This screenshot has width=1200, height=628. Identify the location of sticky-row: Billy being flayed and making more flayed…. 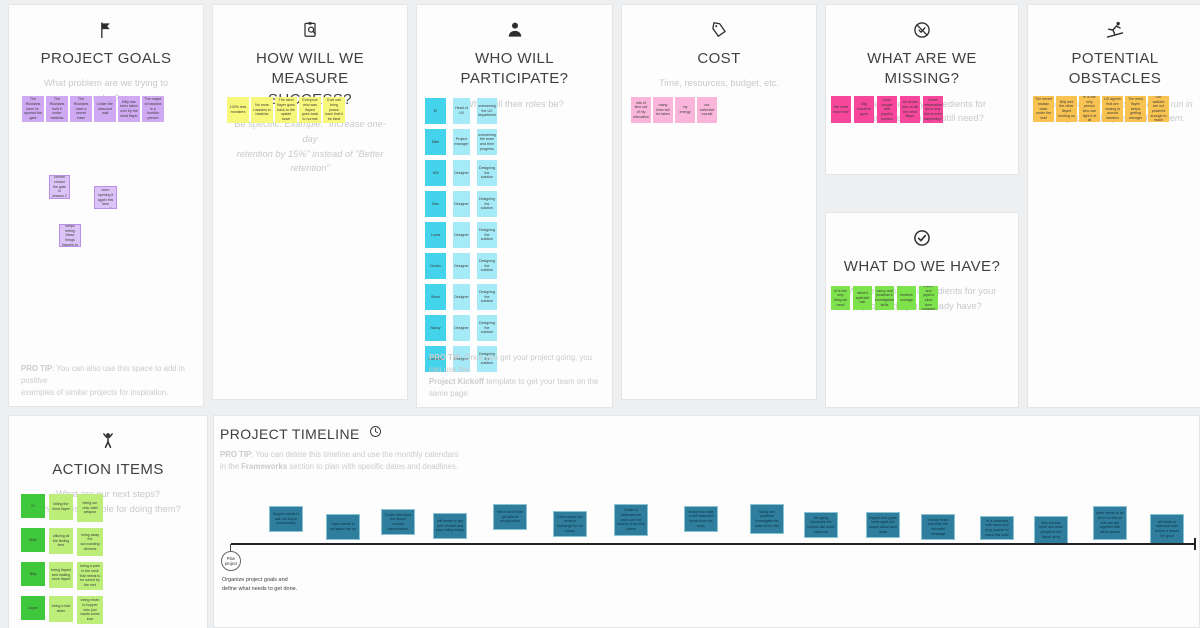
(62, 576).